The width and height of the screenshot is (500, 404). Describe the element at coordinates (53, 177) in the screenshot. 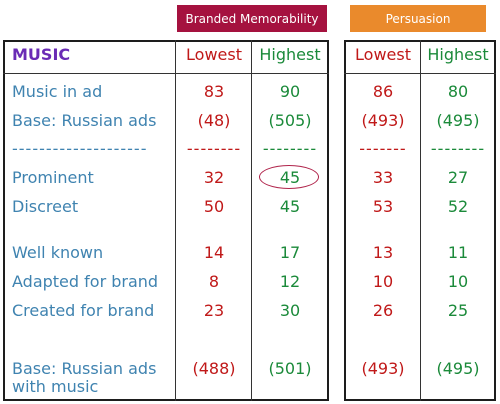

I see `row-label: Prominent` at that location.